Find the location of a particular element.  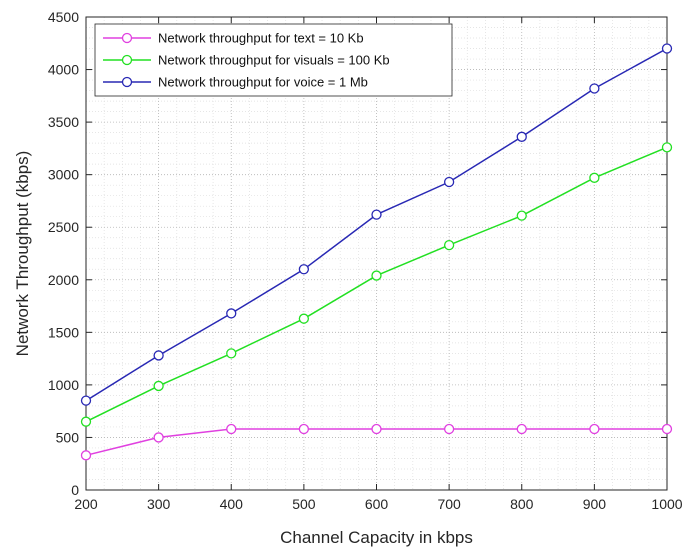

legend-label: Network throughput for text = 10 Kb is located at coordinates (261, 38).